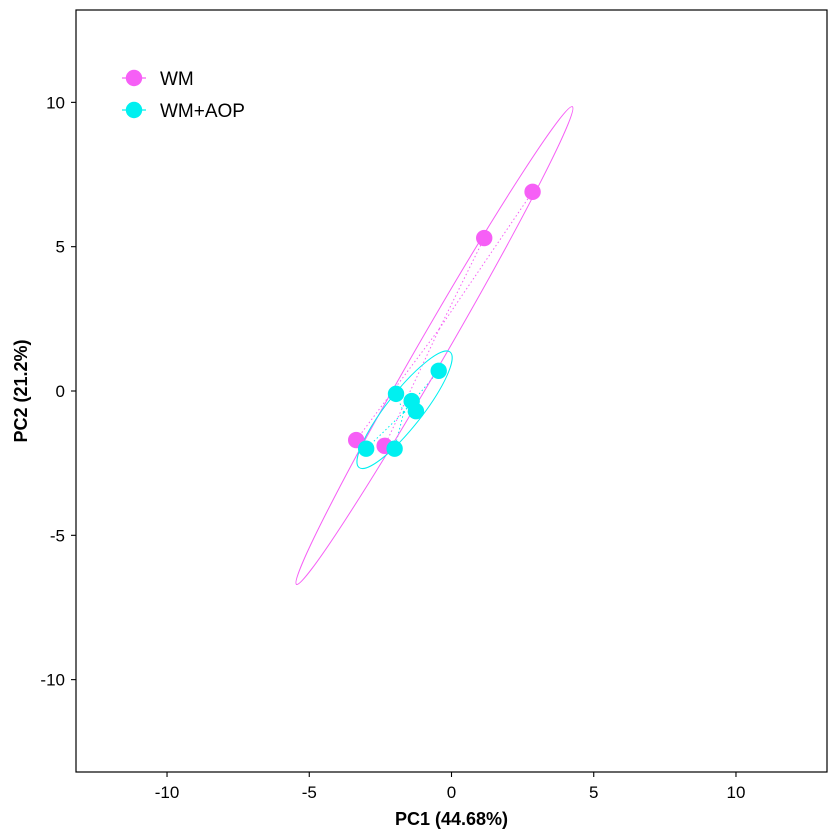 The image size is (839, 839). What do you see at coordinates (202, 111) in the screenshot?
I see `legend-label: WM+AOP` at bounding box center [202, 111].